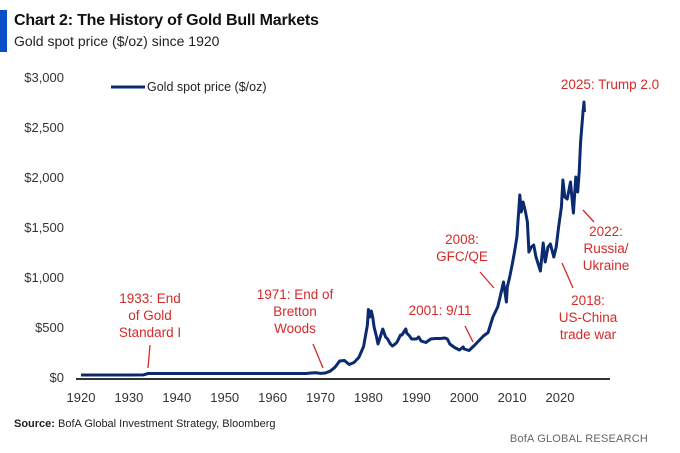 Image resolution: width=680 pixels, height=453 pixels. I want to click on annotation-text: Woods, so click(295, 328).